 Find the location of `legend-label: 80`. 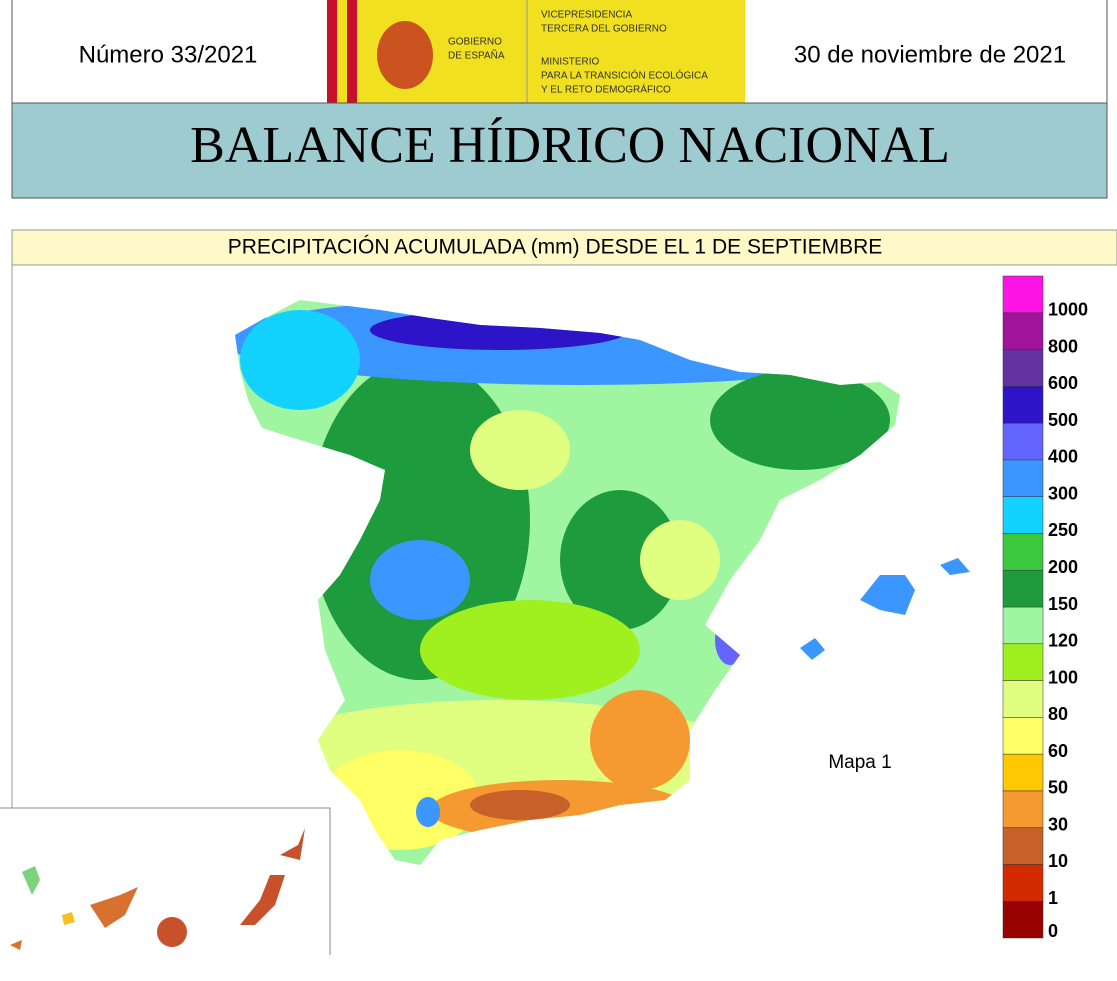

legend-label: 80 is located at coordinates (1058, 714).